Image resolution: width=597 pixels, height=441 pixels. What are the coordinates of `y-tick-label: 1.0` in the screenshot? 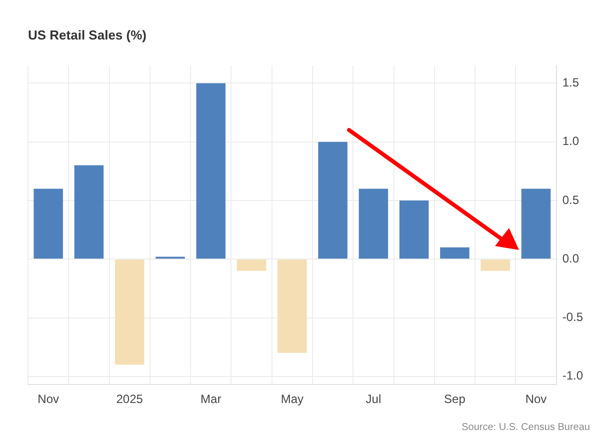 It's located at (571, 141).